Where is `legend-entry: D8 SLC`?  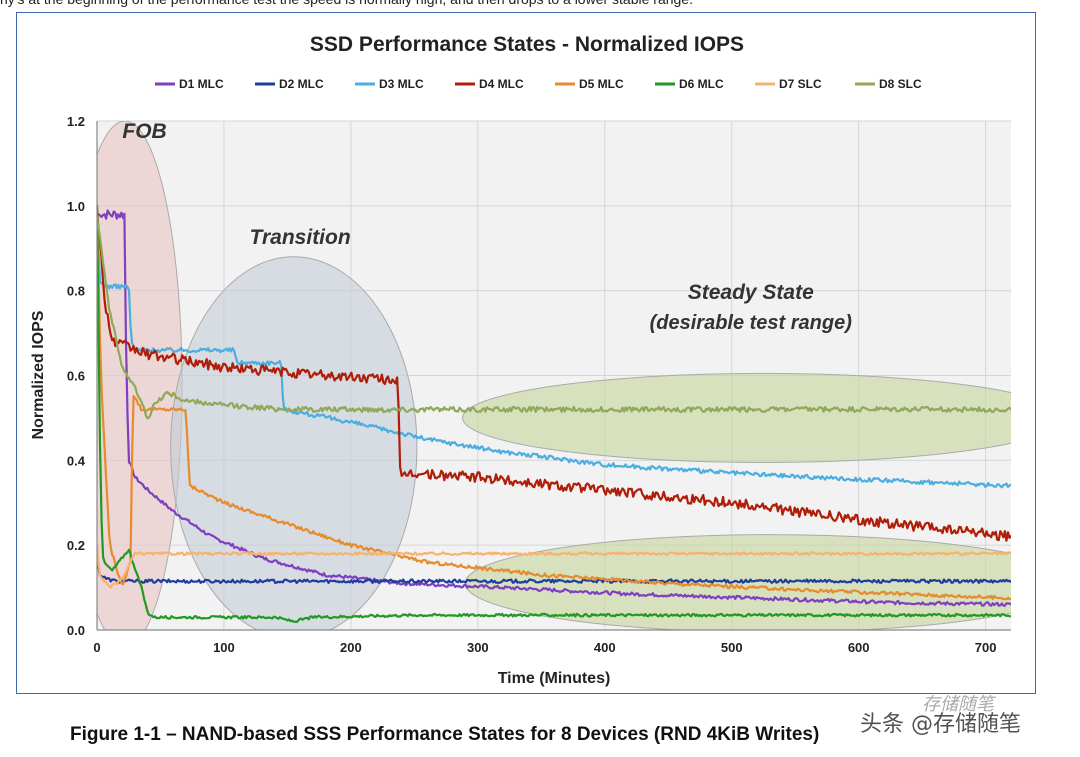 legend-entry: D8 SLC is located at coordinates (900, 84).